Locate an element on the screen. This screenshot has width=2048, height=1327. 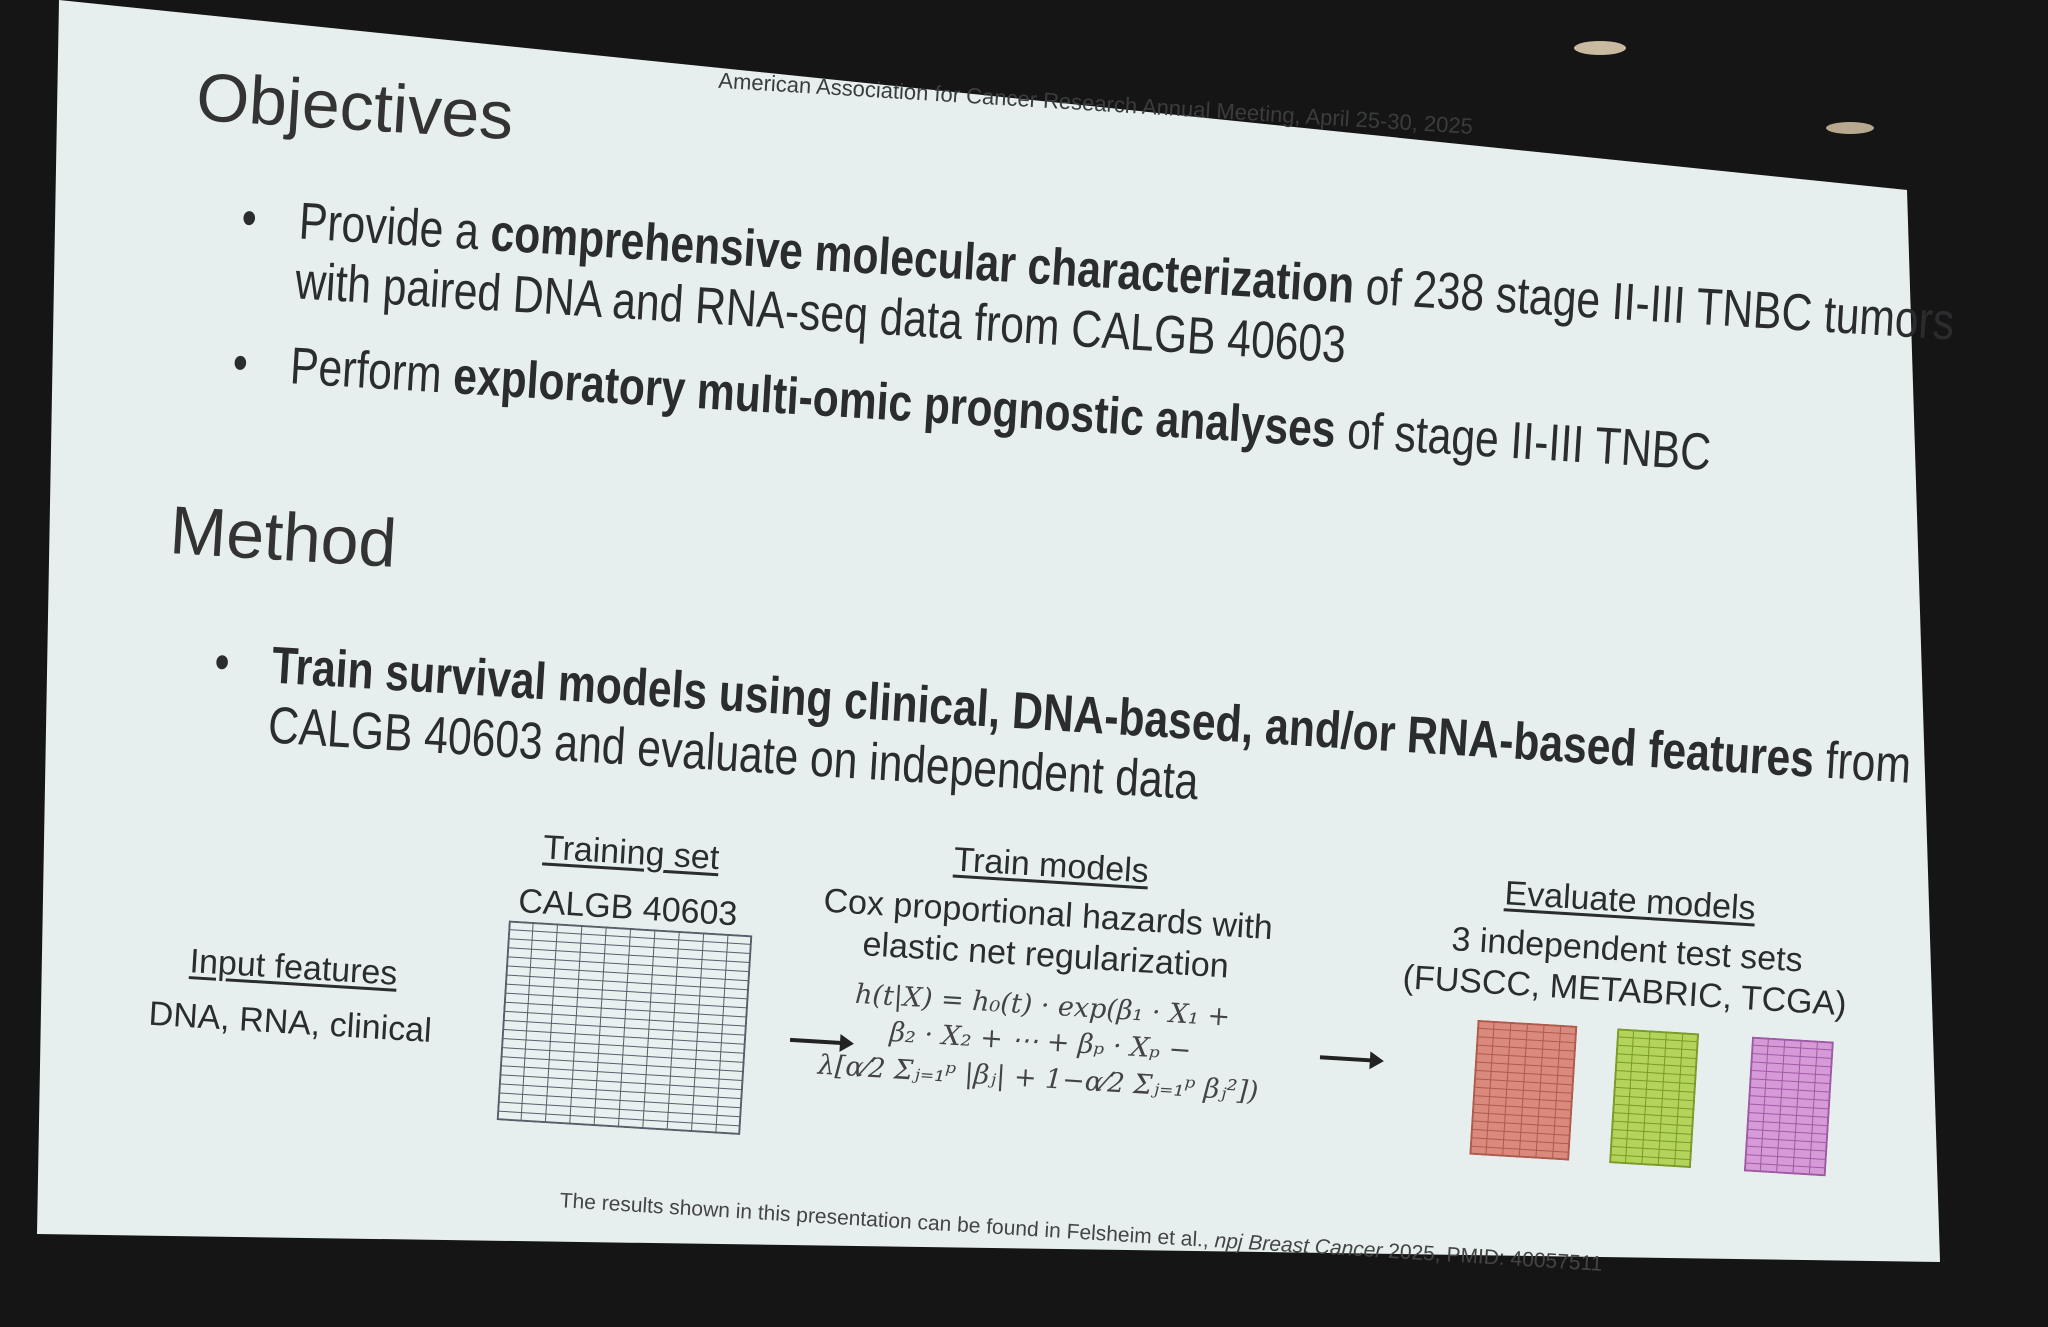
training-block: Training set CALGB 40603 is located at coordinates (629, 880).